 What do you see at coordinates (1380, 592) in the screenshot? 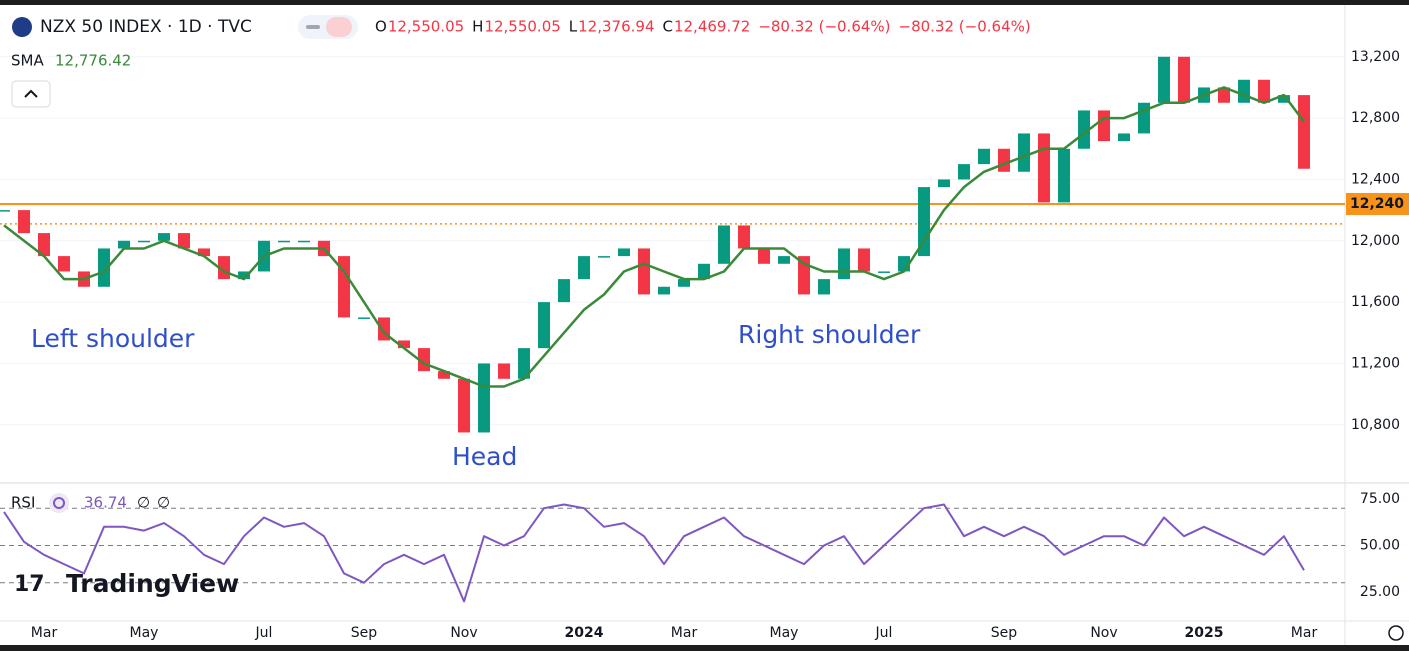
I see `y-tick-label: 25.00` at bounding box center [1380, 592].